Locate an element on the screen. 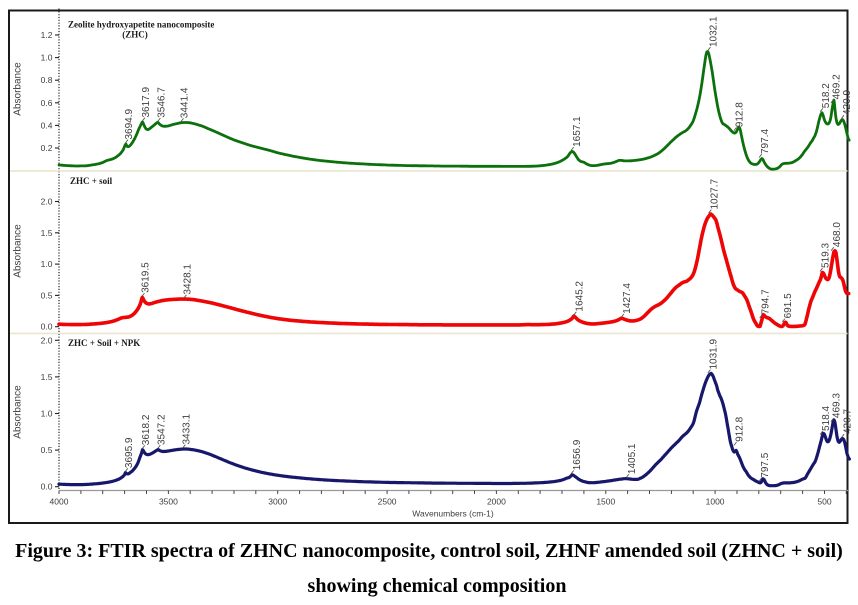  svg-text: 1657.1 is located at coordinates (577, 131).